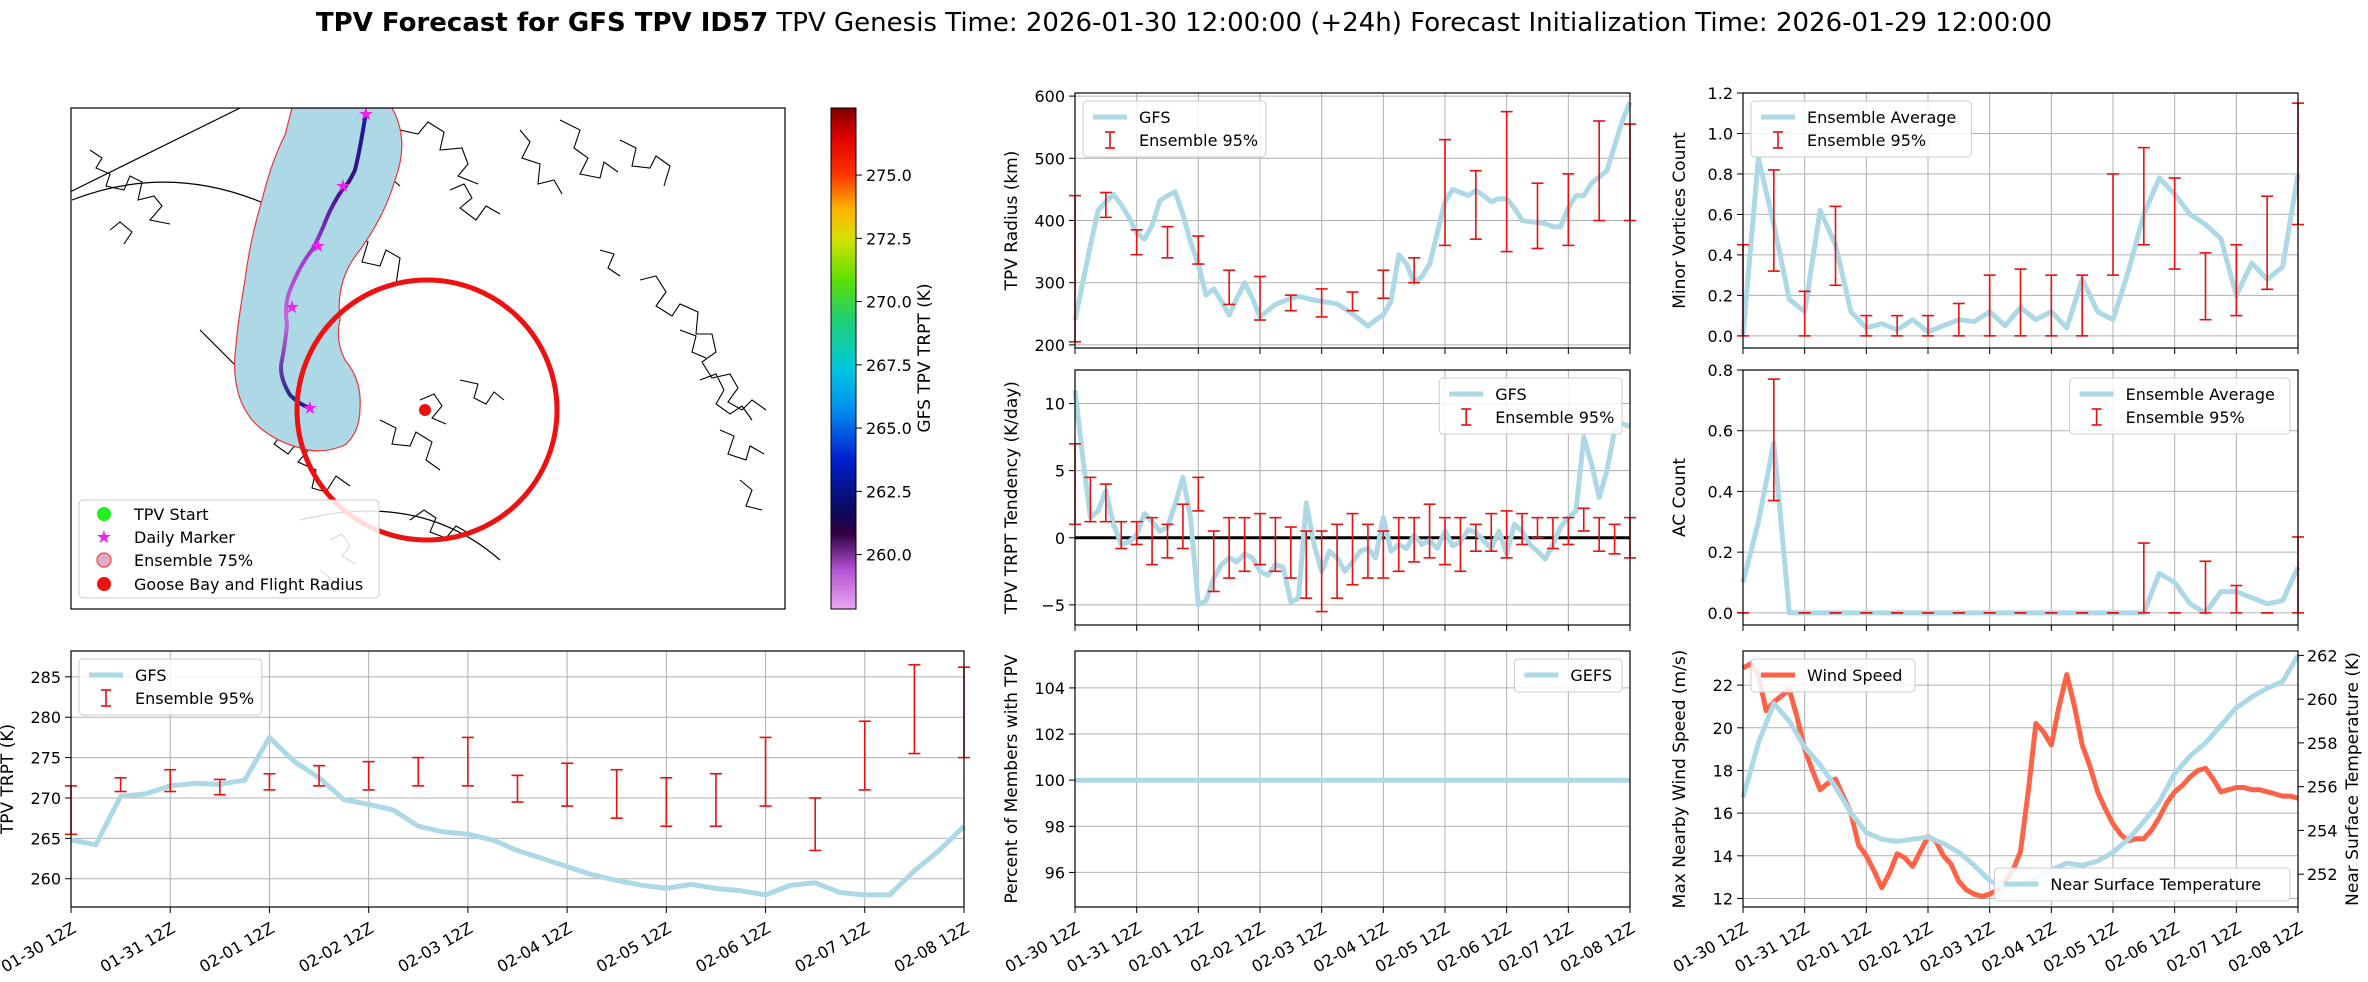 This screenshot has height=982, width=2368. I want to click on colorbar-label: GFS TPV TRPT (K), so click(925, 357).